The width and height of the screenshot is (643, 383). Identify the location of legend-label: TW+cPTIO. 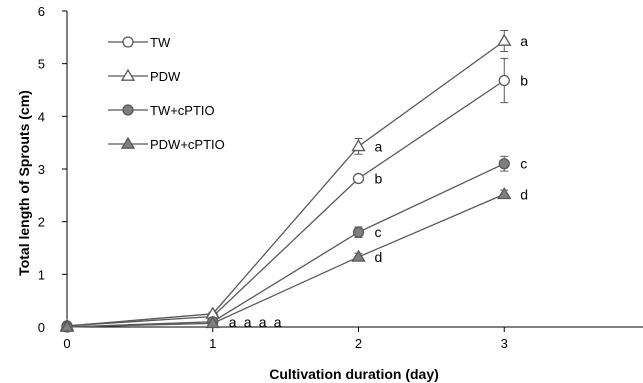
(182, 110).